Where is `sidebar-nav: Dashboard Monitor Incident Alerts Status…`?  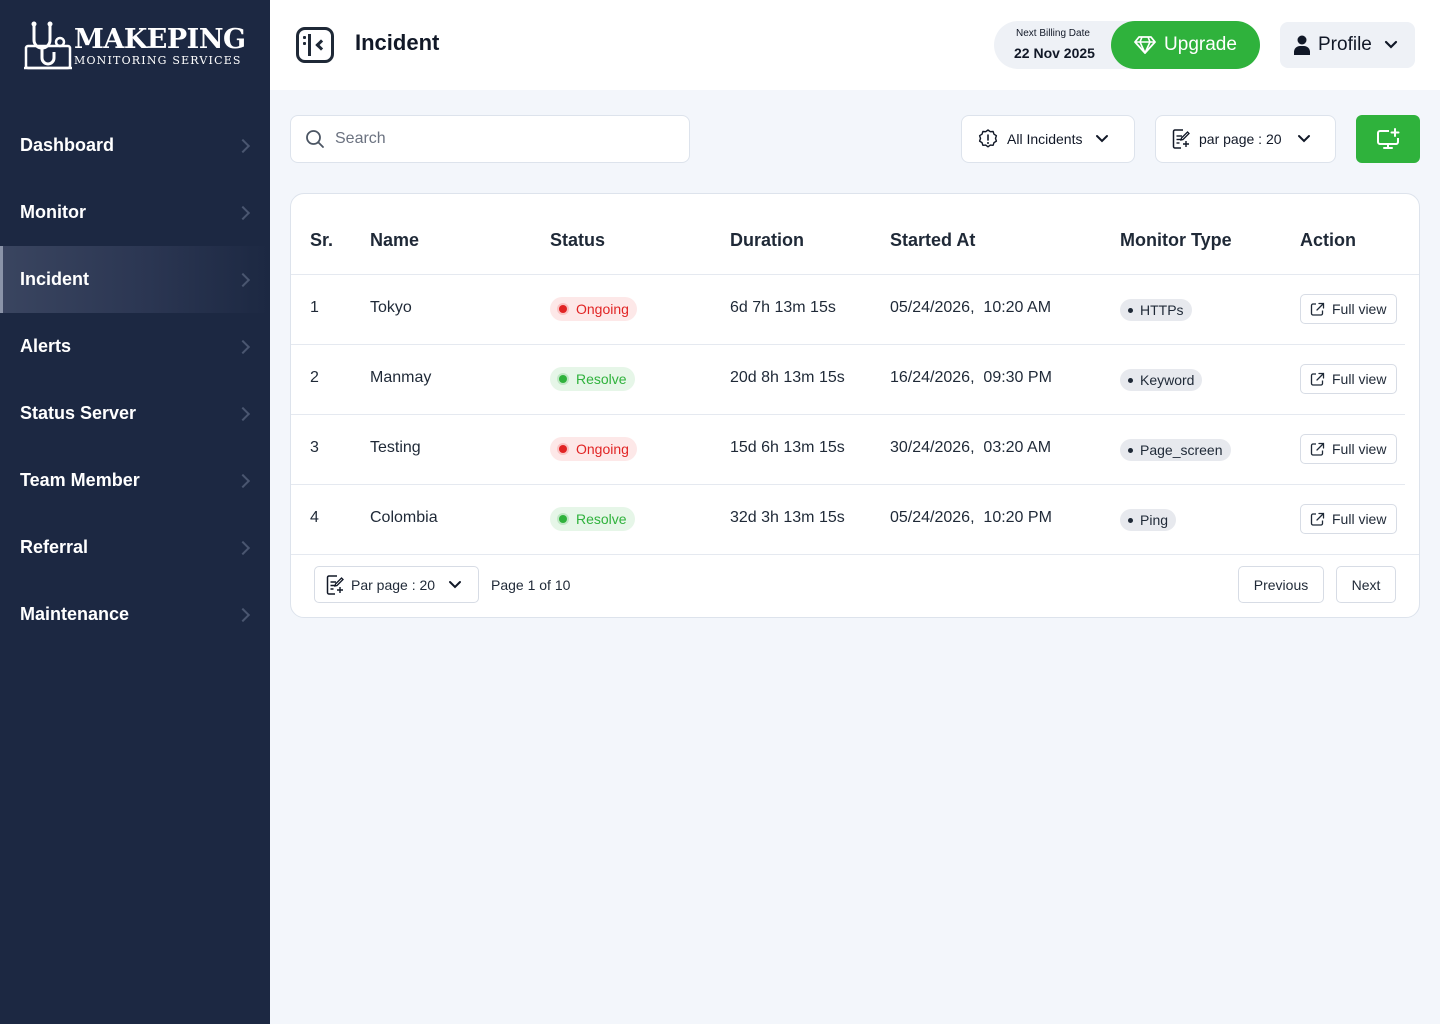 sidebar-nav: Dashboard Monitor Incident Alerts Status… is located at coordinates (135, 380).